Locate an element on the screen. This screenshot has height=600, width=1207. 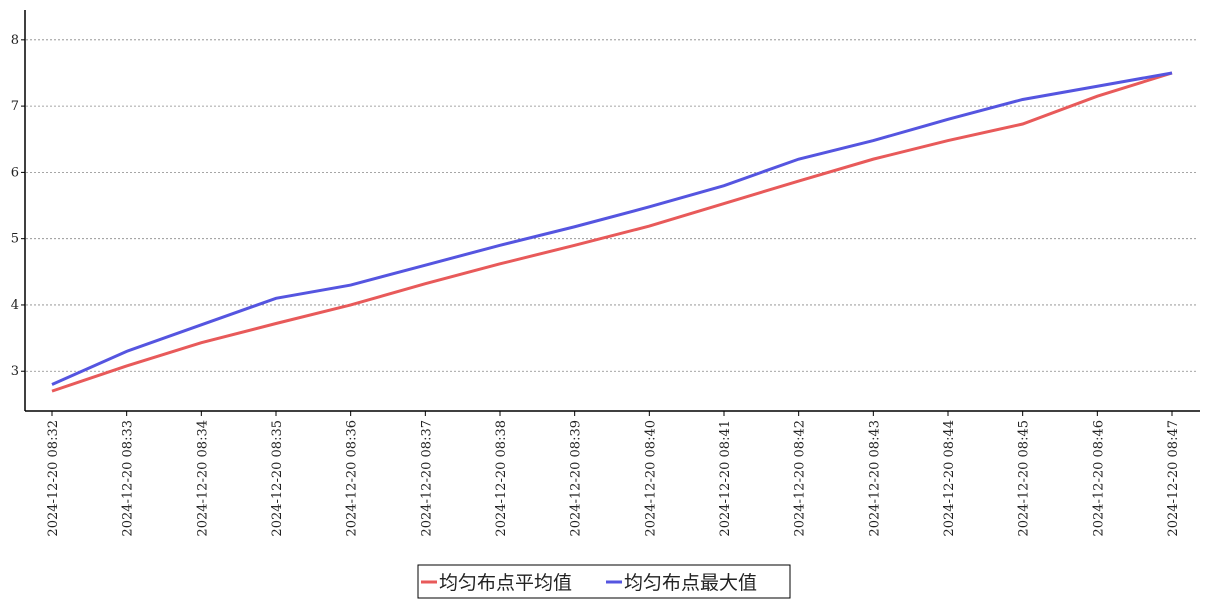
x-tick-label: 2024-12-20 08:38 is located at coordinates (501, 478).